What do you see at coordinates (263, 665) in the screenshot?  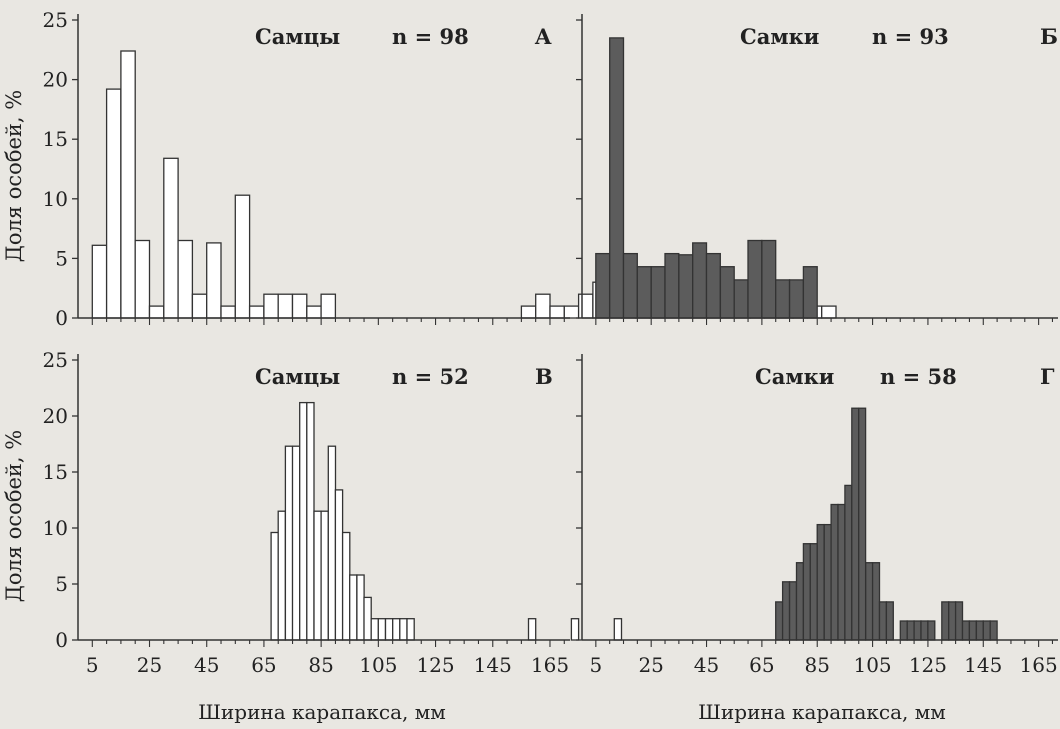 I see `panel-2-x-tick-label: 65` at bounding box center [263, 665].